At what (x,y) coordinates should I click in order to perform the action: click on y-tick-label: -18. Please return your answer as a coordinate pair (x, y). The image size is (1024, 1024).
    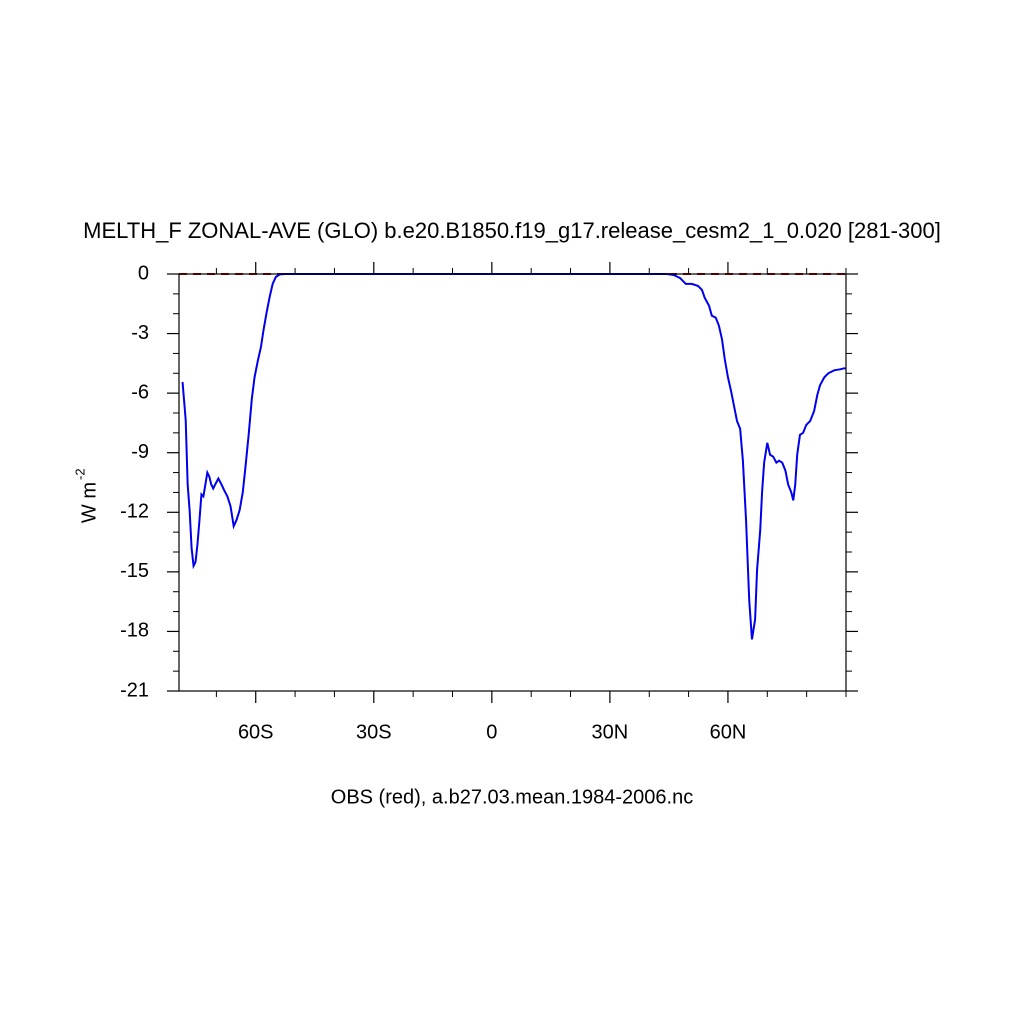
    Looking at the image, I should click on (134, 631).